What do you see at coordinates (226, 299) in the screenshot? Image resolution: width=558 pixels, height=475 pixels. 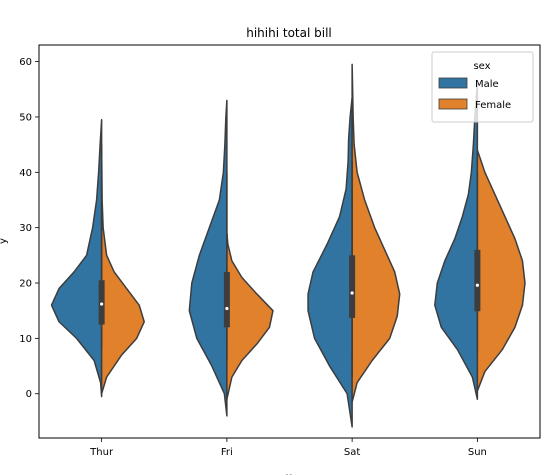 I see `box-iqr-fri` at bounding box center [226, 299].